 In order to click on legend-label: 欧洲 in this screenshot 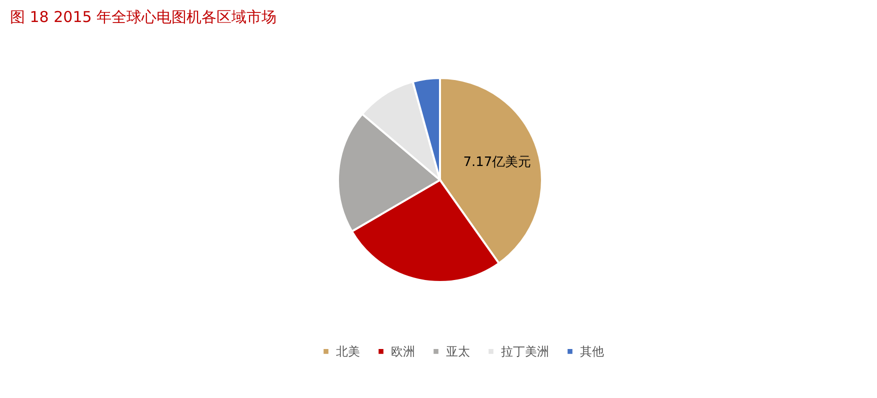, I will do `click(403, 351)`.